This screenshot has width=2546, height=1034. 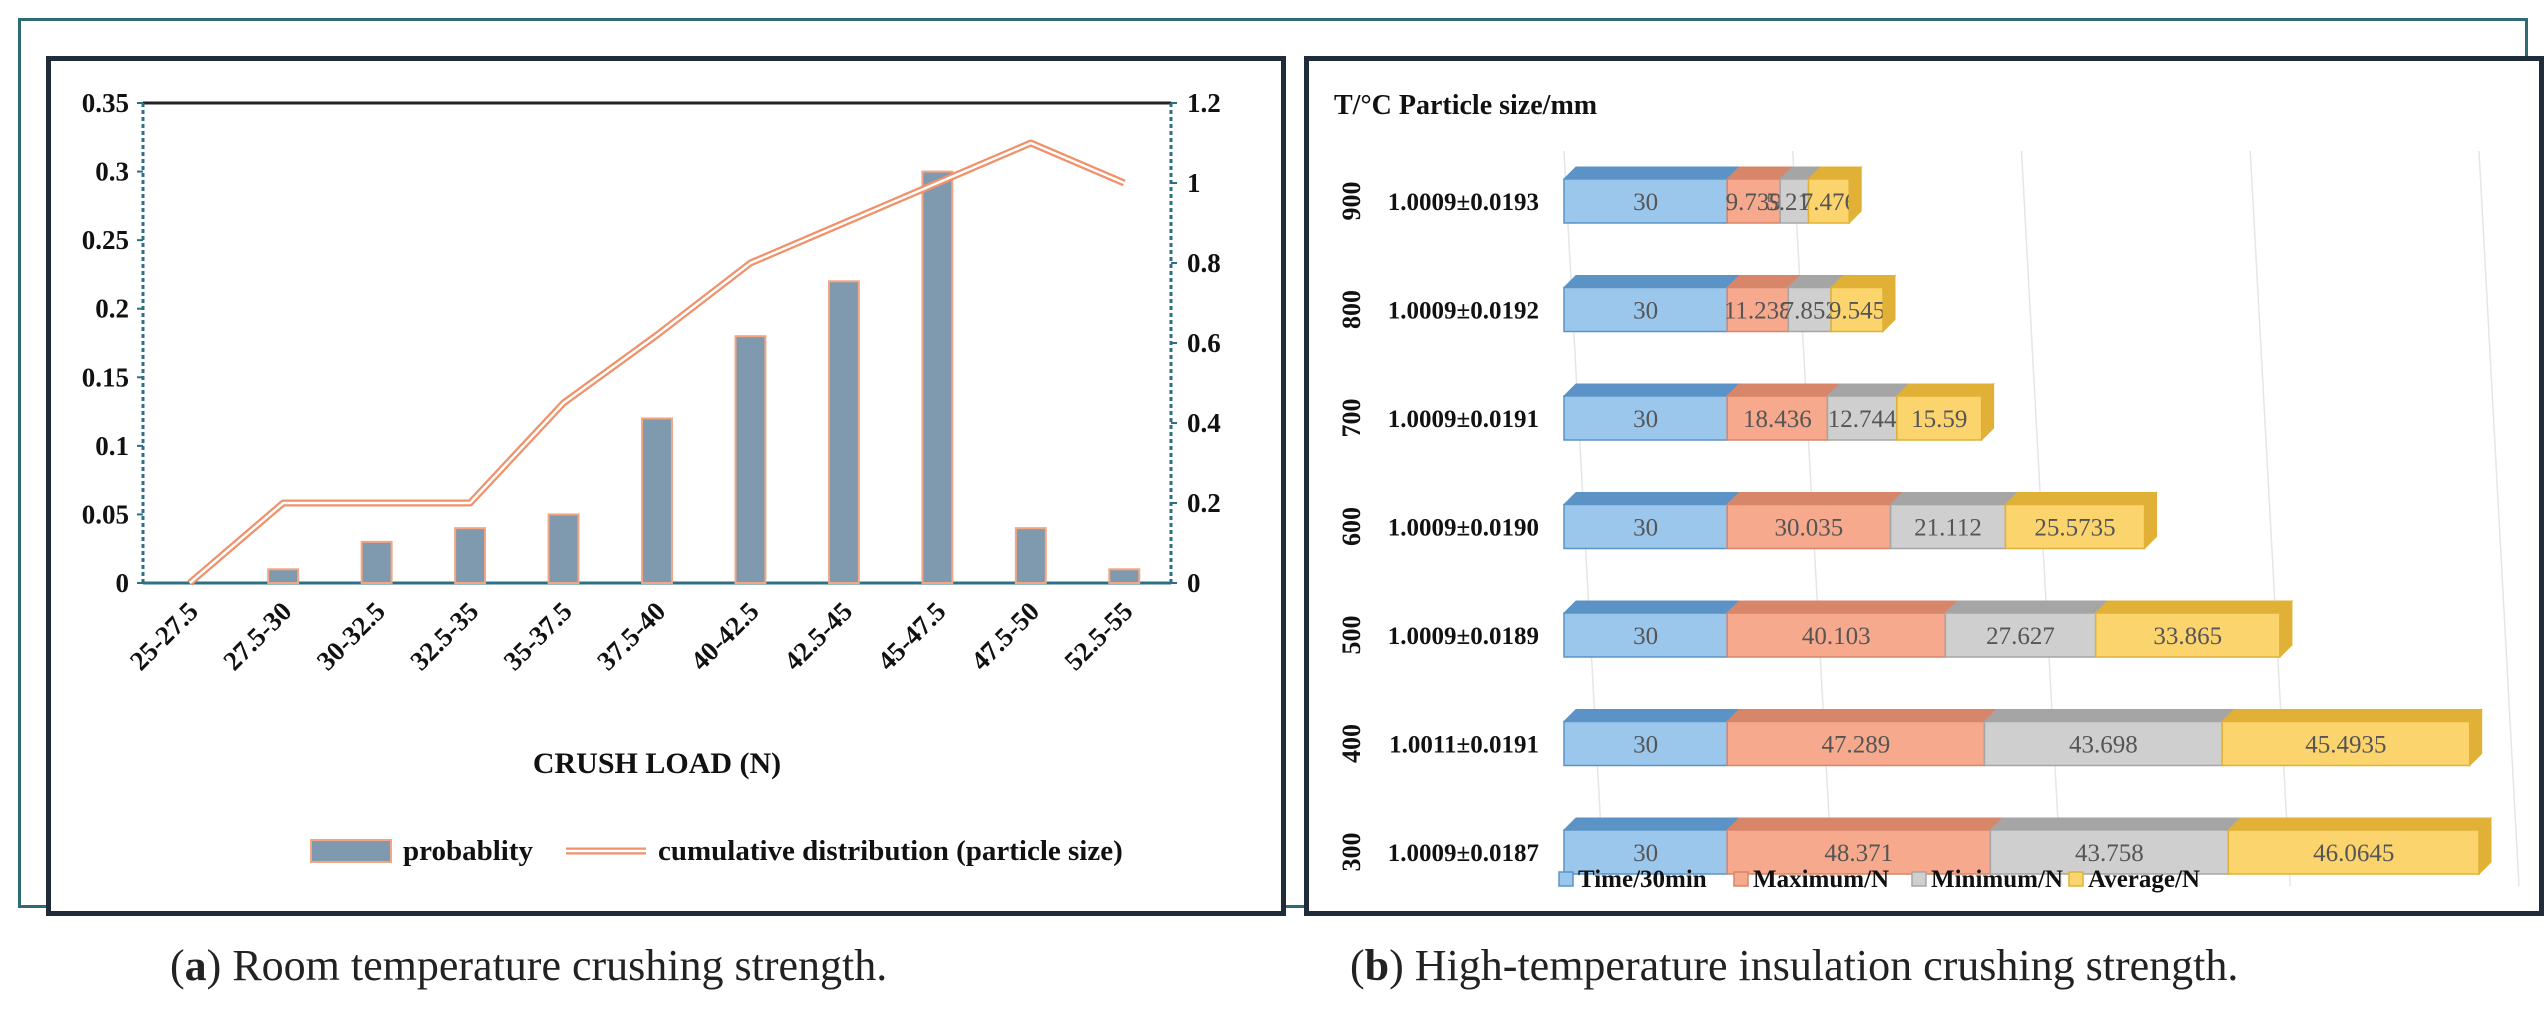 I want to click on bar-data-label: 18.436, so click(x=1777, y=419).